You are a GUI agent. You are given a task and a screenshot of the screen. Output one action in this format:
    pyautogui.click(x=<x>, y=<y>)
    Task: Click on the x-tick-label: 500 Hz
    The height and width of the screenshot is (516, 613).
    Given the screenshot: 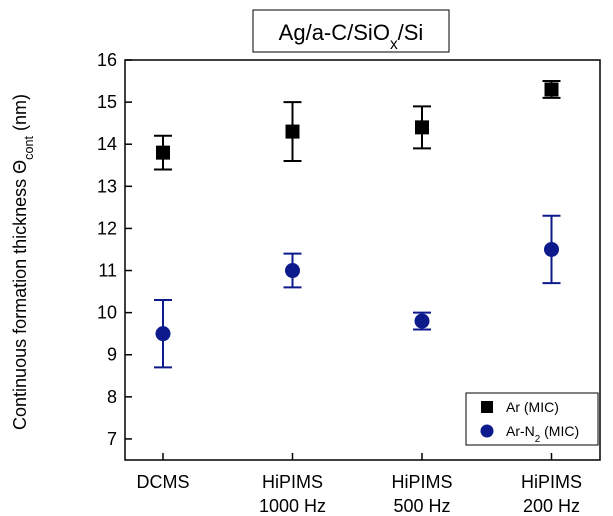 What is the action you would take?
    pyautogui.click(x=421, y=506)
    